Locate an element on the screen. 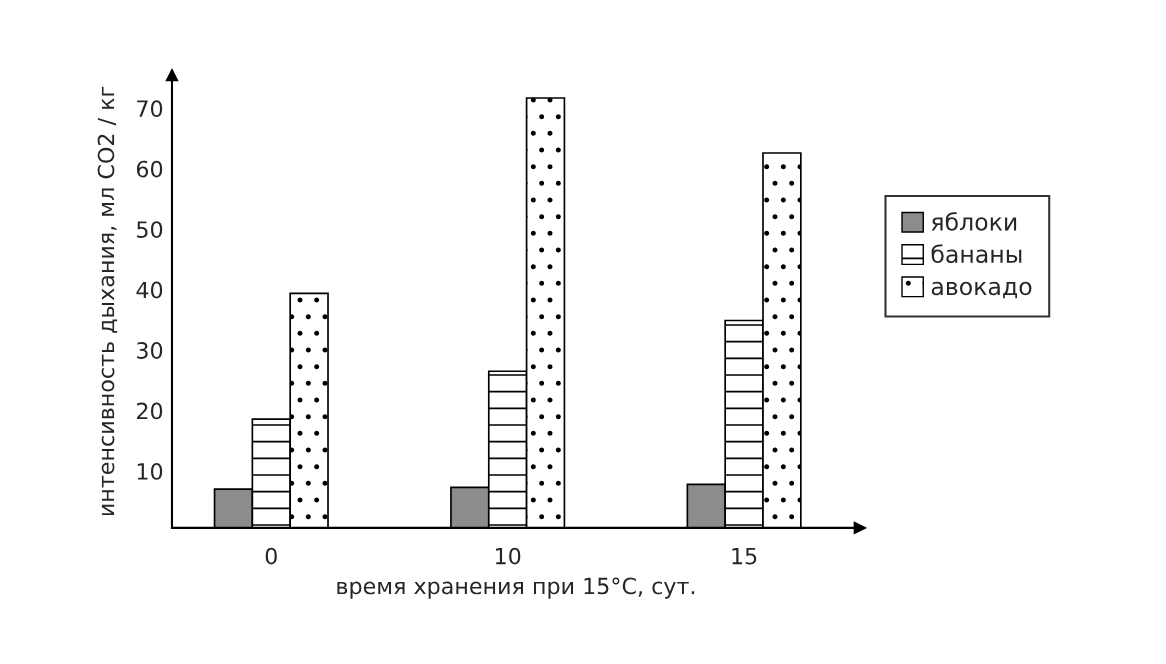  x-tick-label: 15 is located at coordinates (744, 556).